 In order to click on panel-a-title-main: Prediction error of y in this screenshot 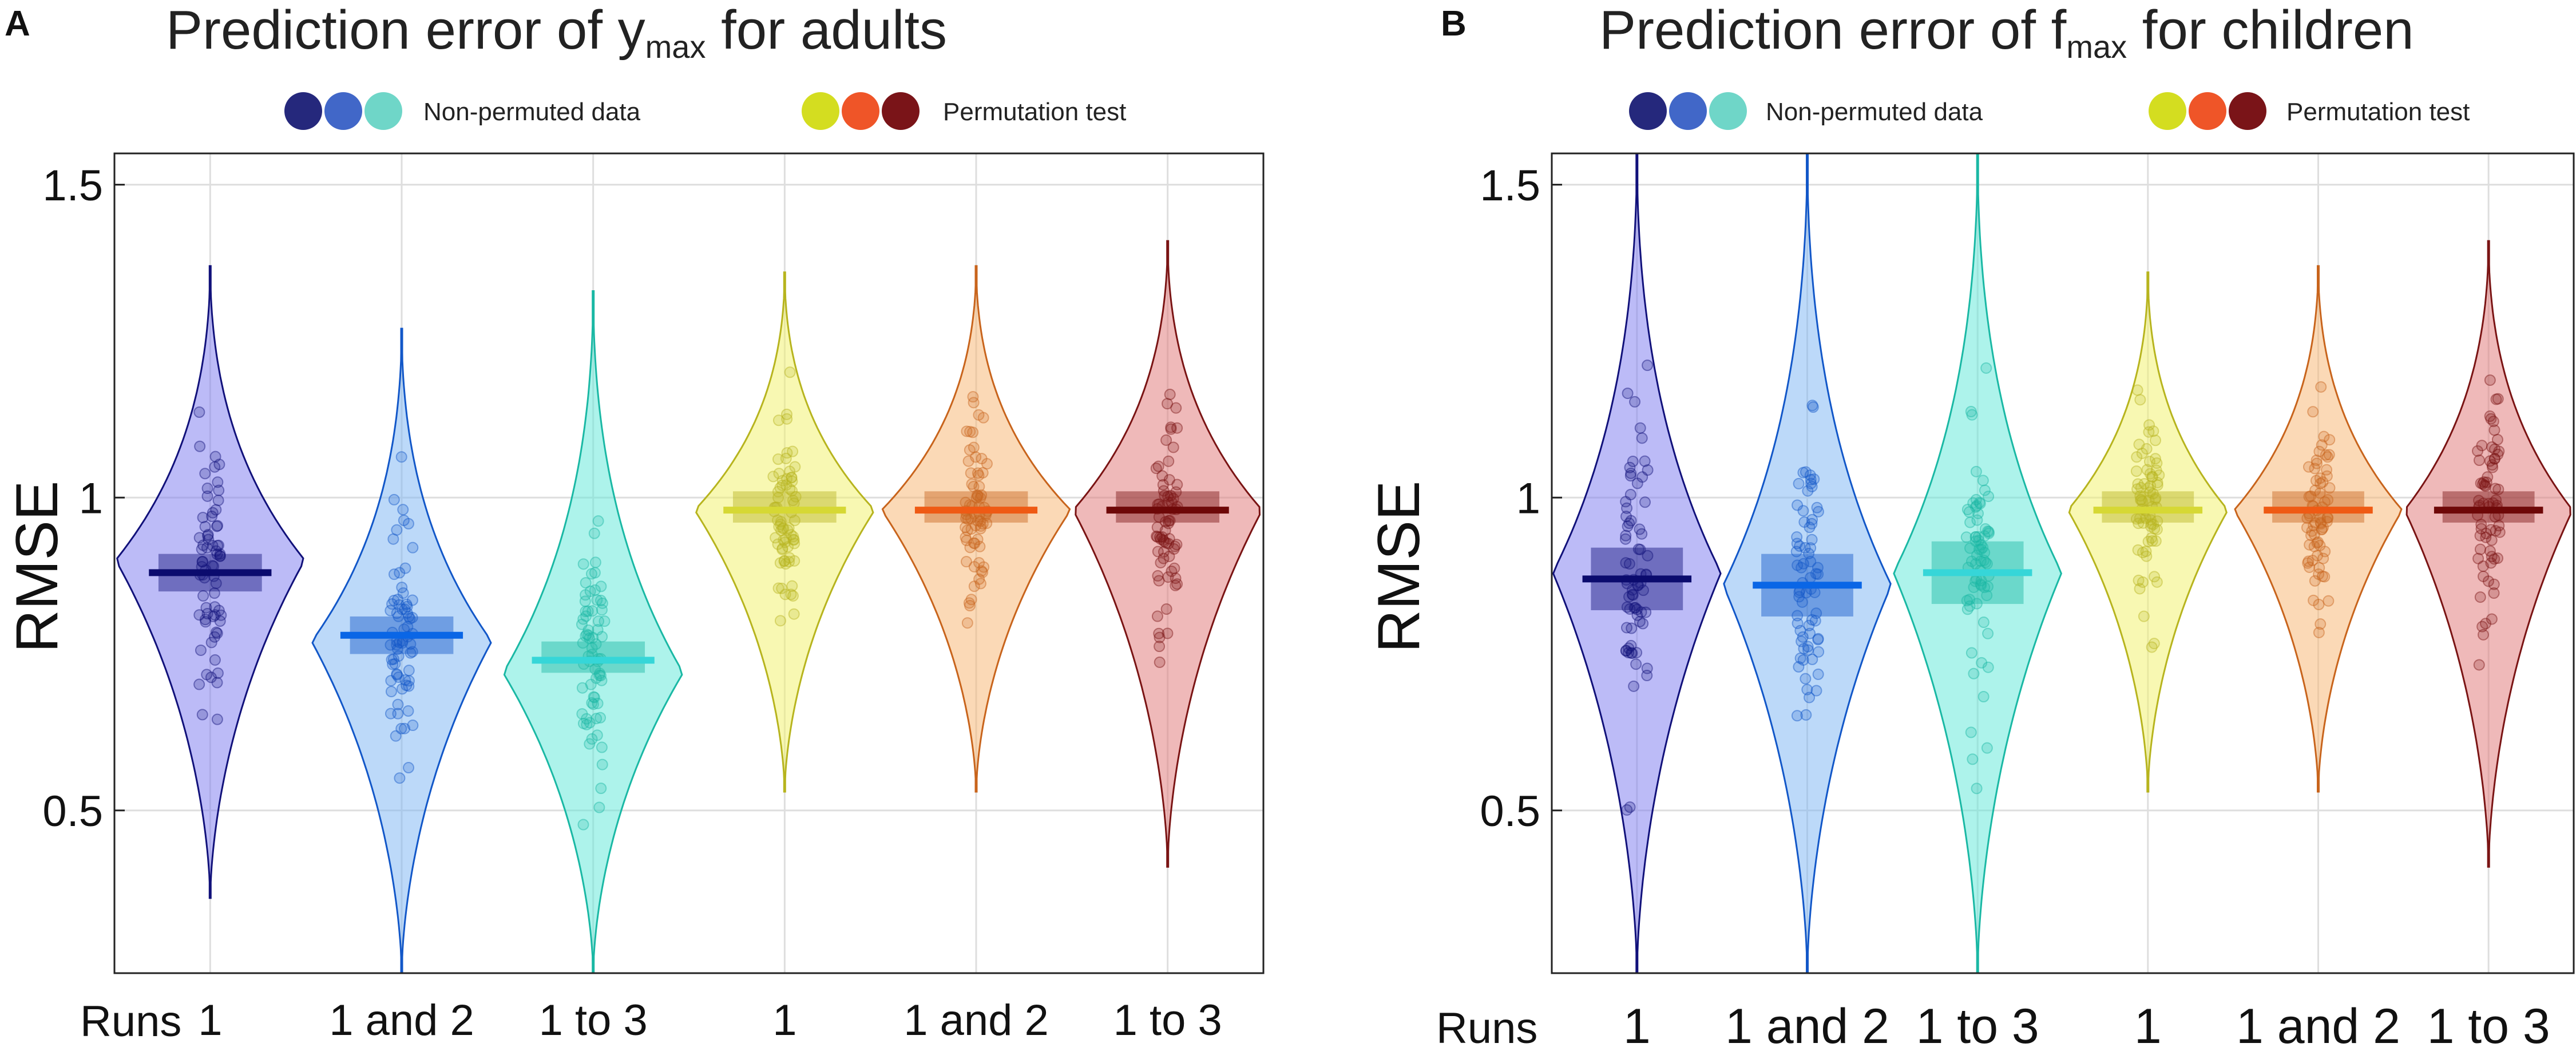, I will do `click(406, 30)`.